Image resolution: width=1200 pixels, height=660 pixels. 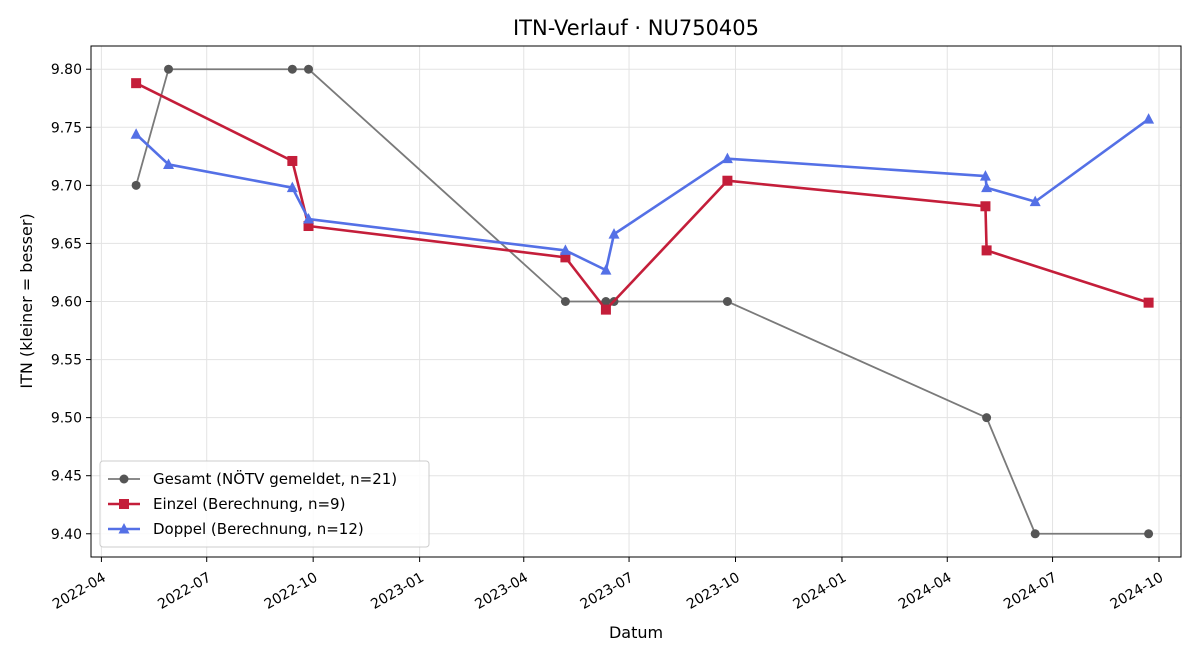 I want to click on legend-item-gesamt: Gesamt (NÖTV gemeldet, n=21), so click(x=252, y=478).